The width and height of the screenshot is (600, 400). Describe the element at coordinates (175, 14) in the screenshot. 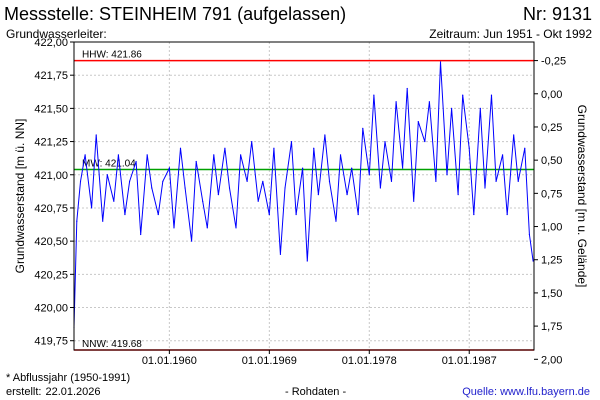

I see `page-title: Messstelle: STEINHEIM 791 (aufgelassen)` at that location.